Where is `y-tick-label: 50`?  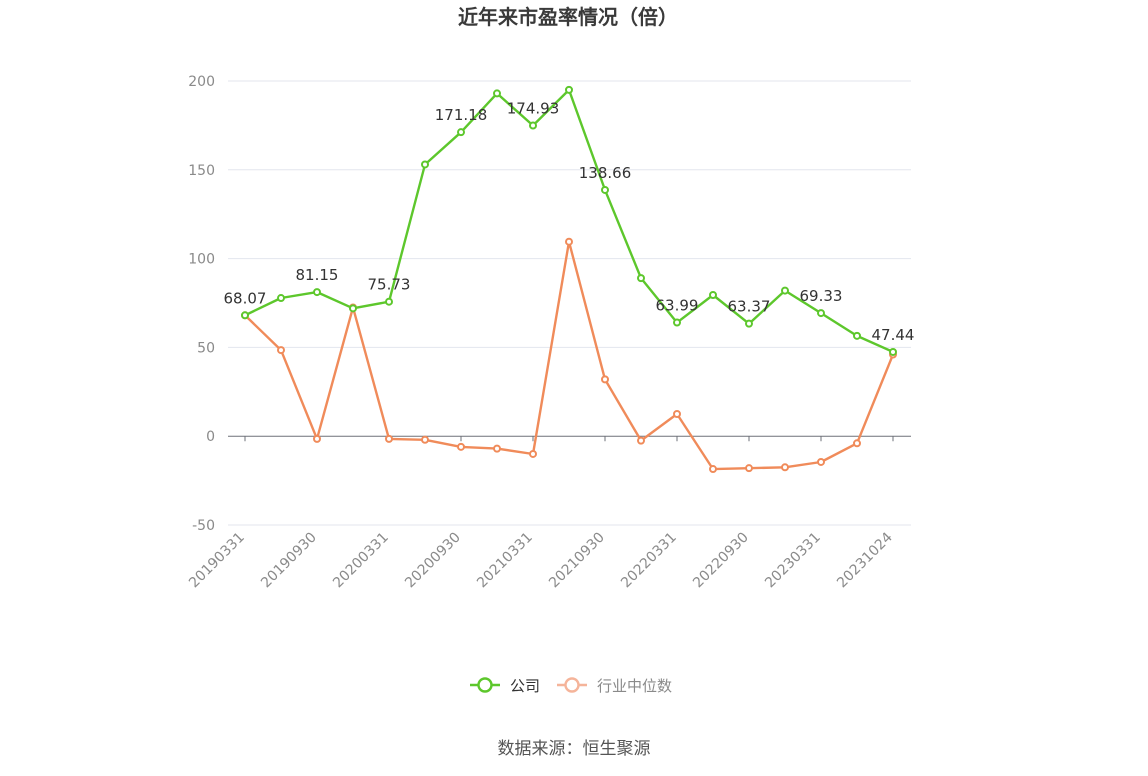 y-tick-label: 50 is located at coordinates (206, 348).